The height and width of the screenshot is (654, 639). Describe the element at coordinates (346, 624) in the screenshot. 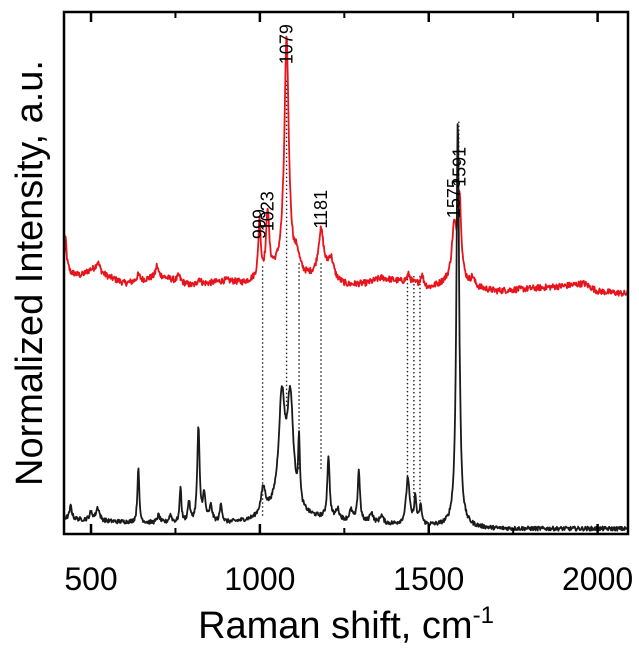

I see `x-axis-label: Raman shift, cm-1` at that location.